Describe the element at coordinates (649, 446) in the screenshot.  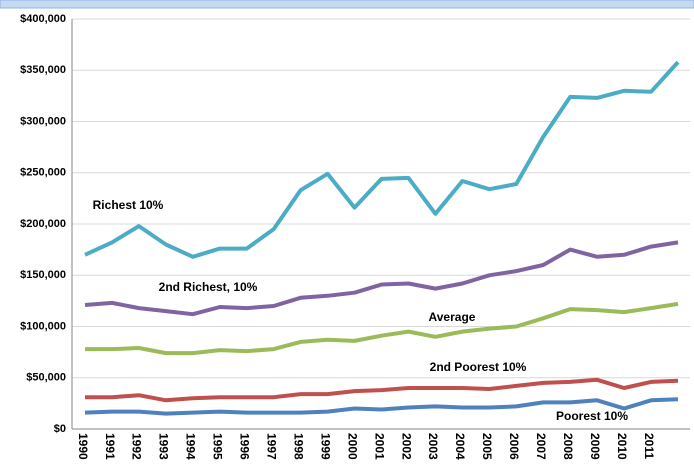
I see `x-tick-label: 2011` at that location.